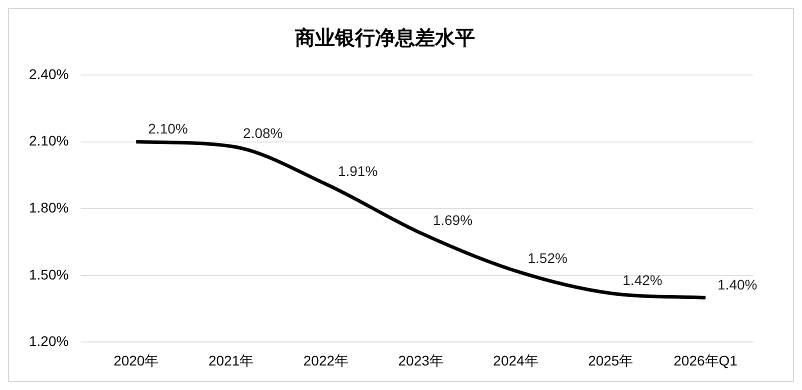 The width and height of the screenshot is (802, 390). I want to click on y-tick-label: 1.80%, so click(48, 207).